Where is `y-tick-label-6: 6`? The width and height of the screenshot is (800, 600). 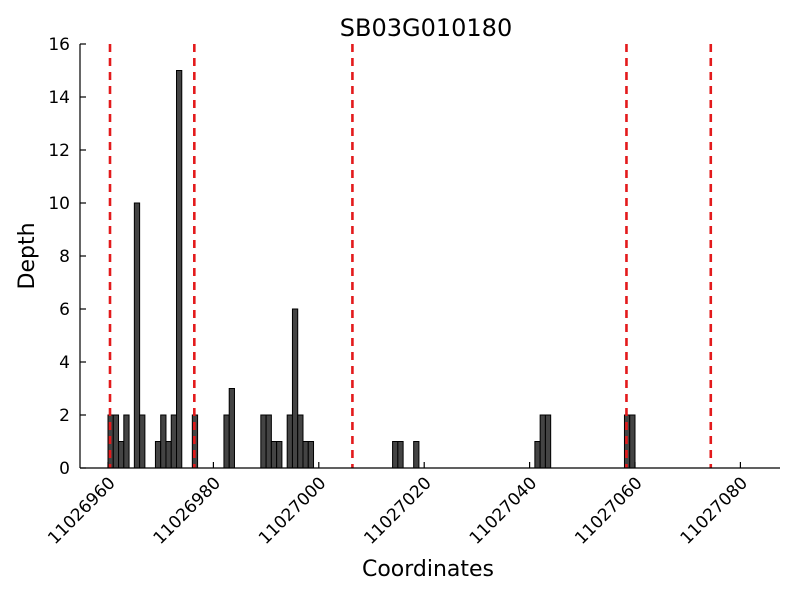
y-tick-label-6: 6 is located at coordinates (64, 310).